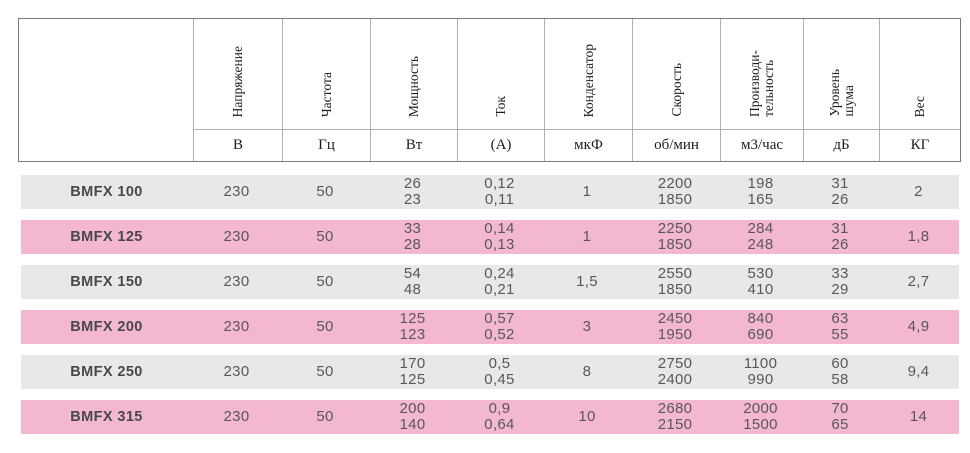  What do you see at coordinates (676, 145) in the screenshot?
I see `column-unit-speed: об/мин` at bounding box center [676, 145].